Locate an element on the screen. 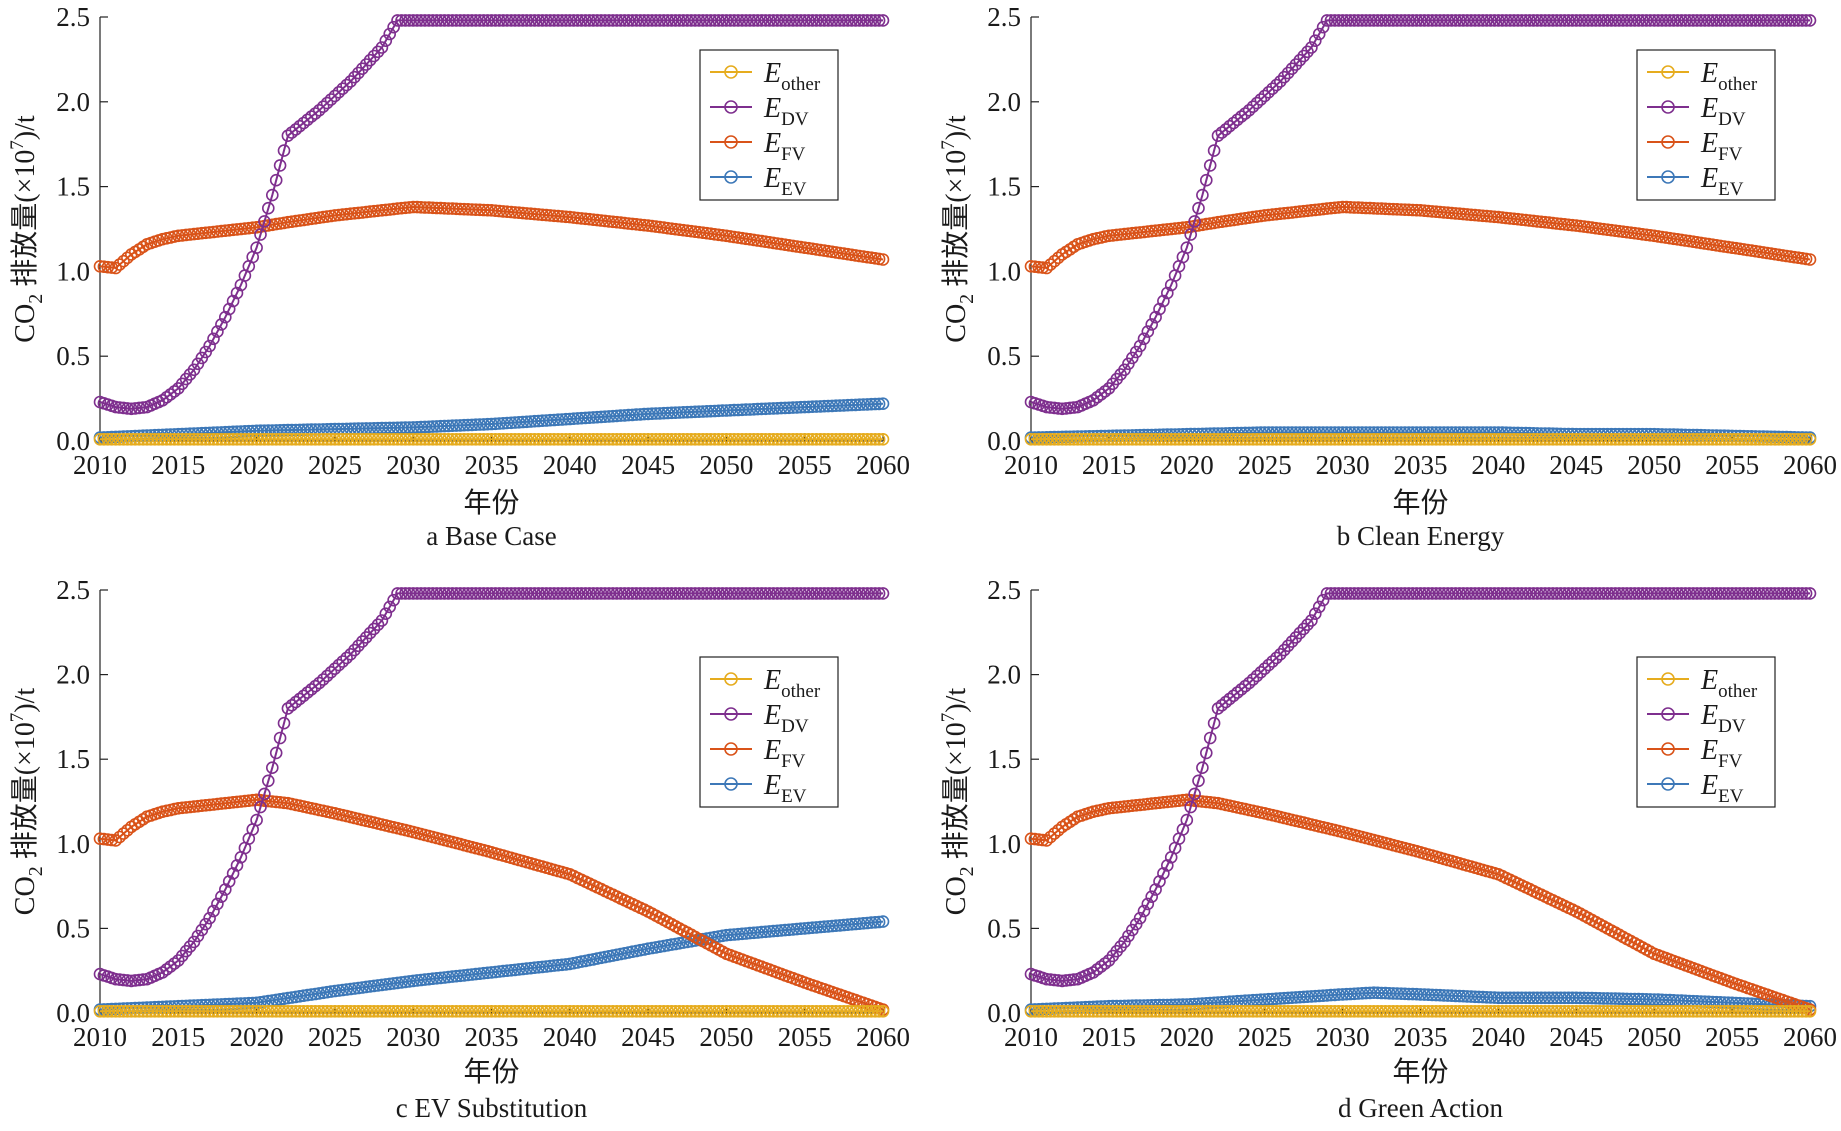 This screenshot has height=1131, width=1841. series-path is located at coordinates (491, 237).